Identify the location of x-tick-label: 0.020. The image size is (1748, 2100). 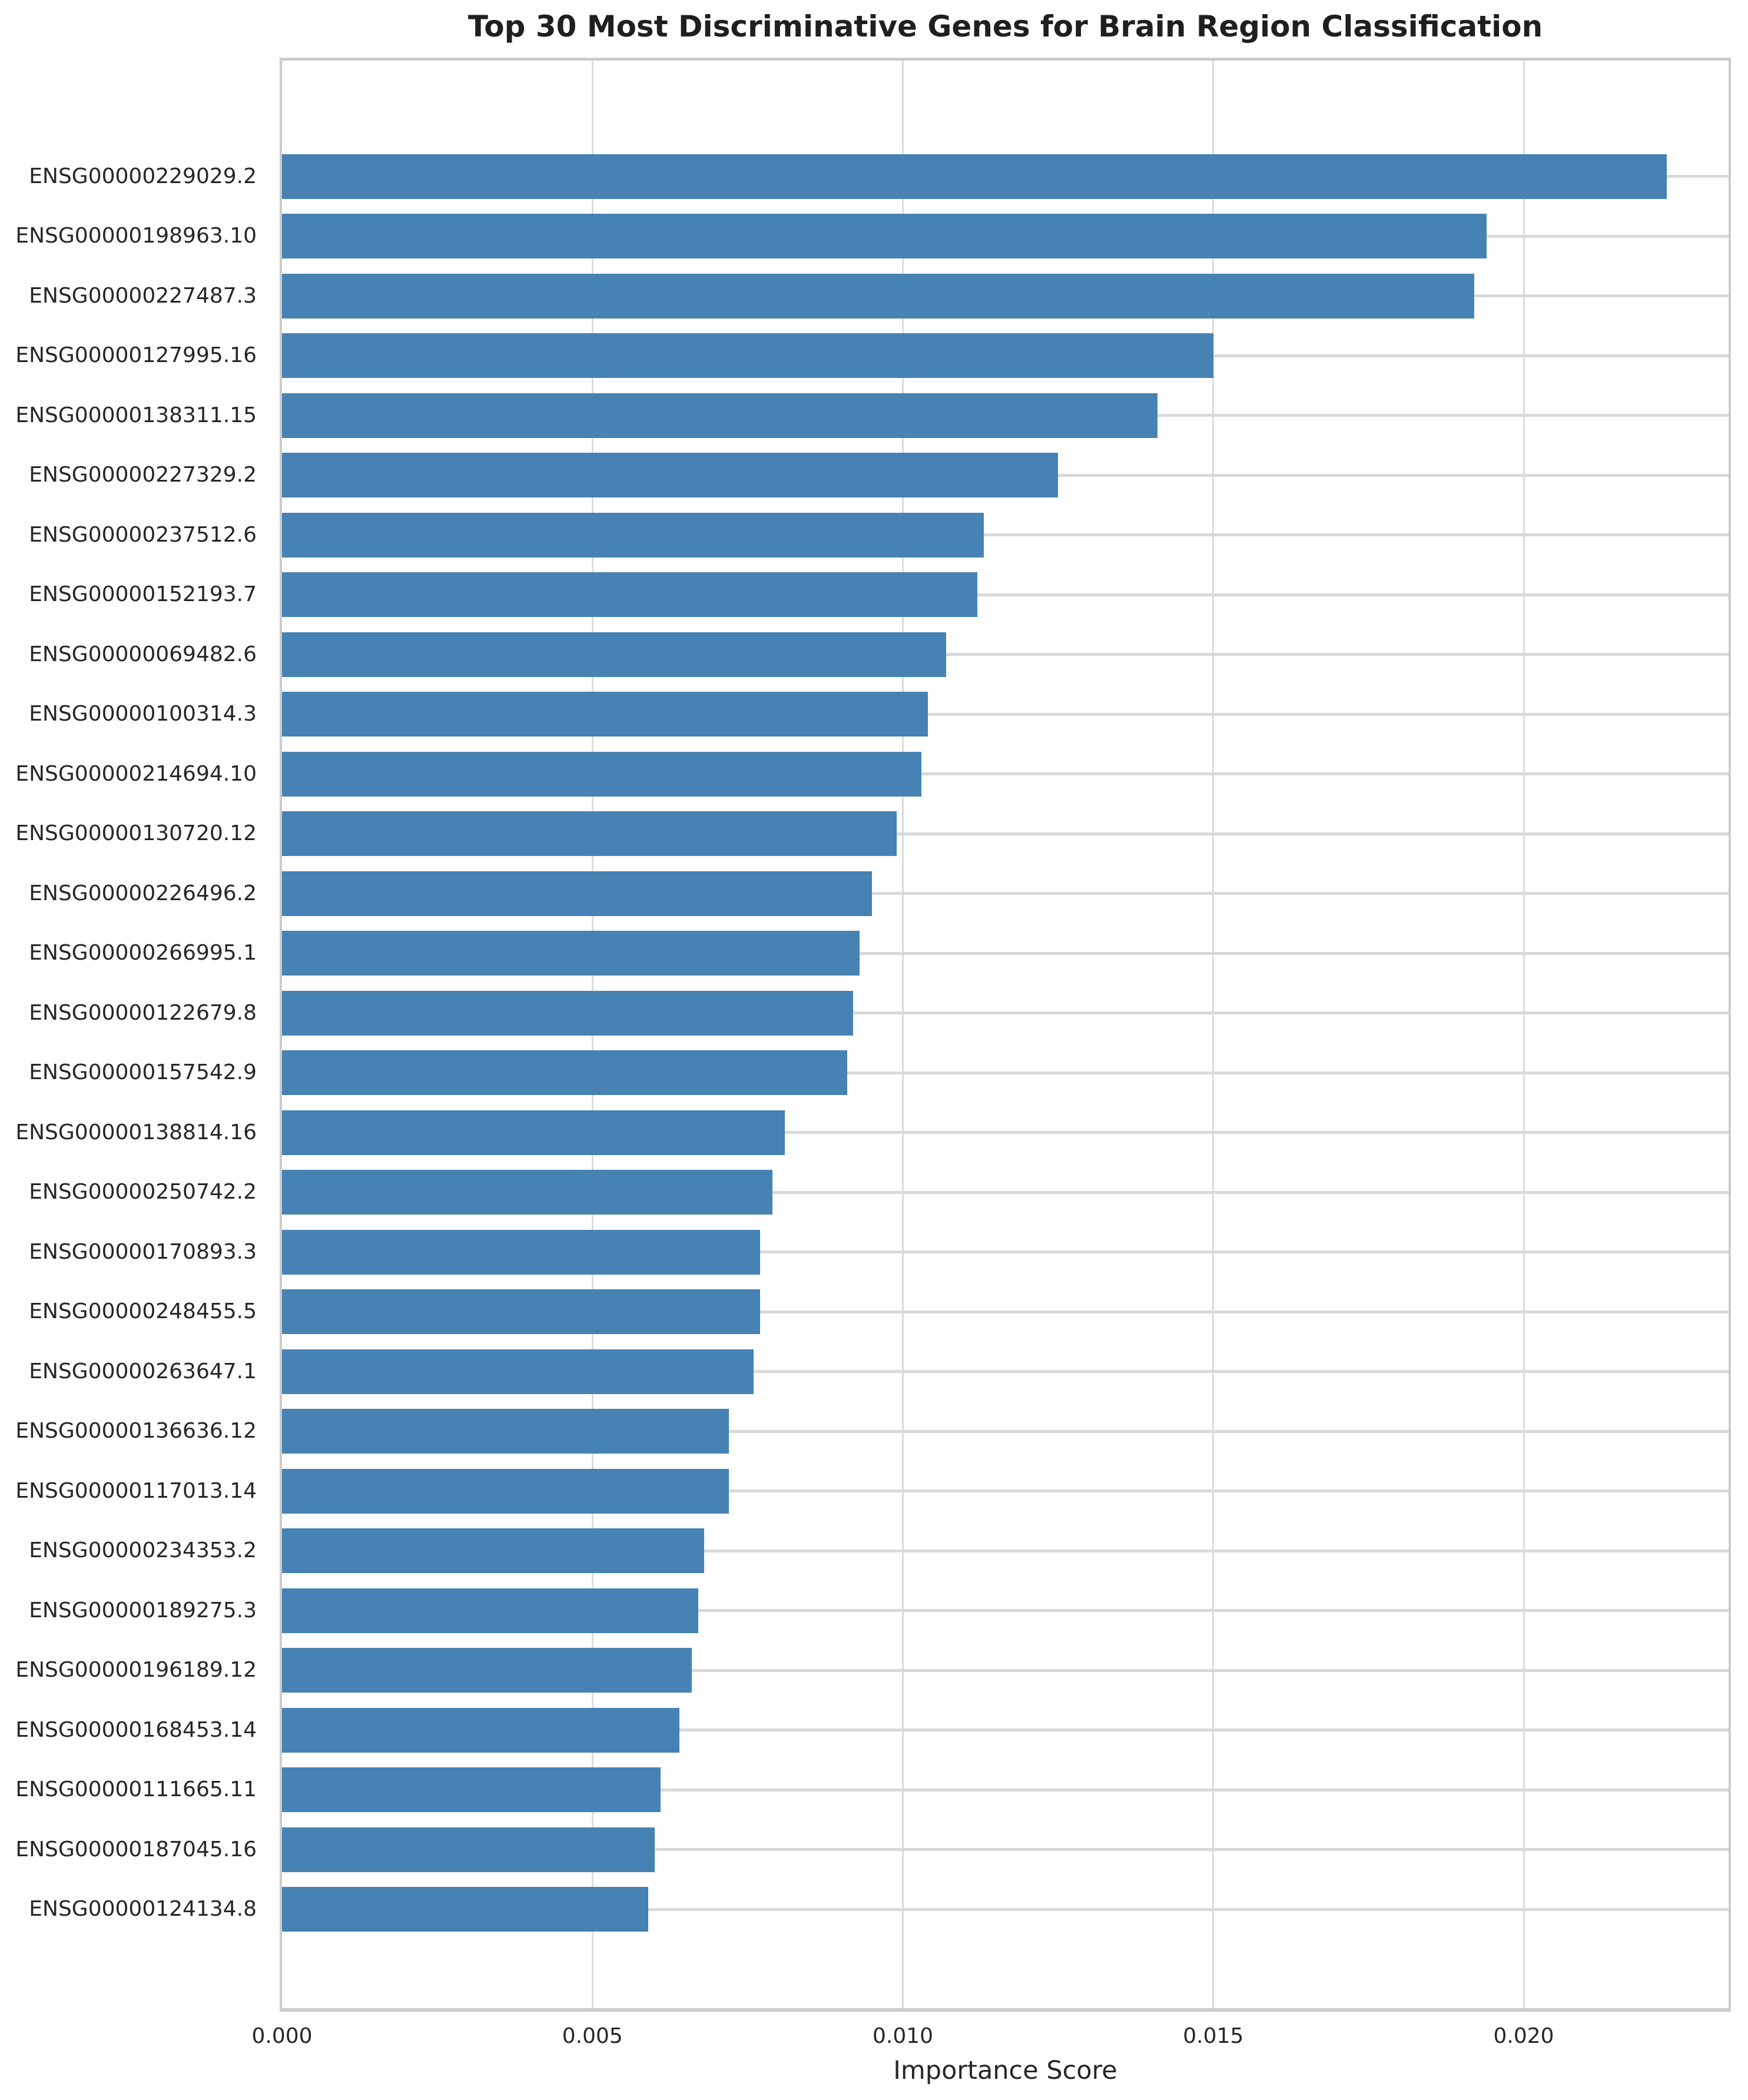
(1523, 2036).